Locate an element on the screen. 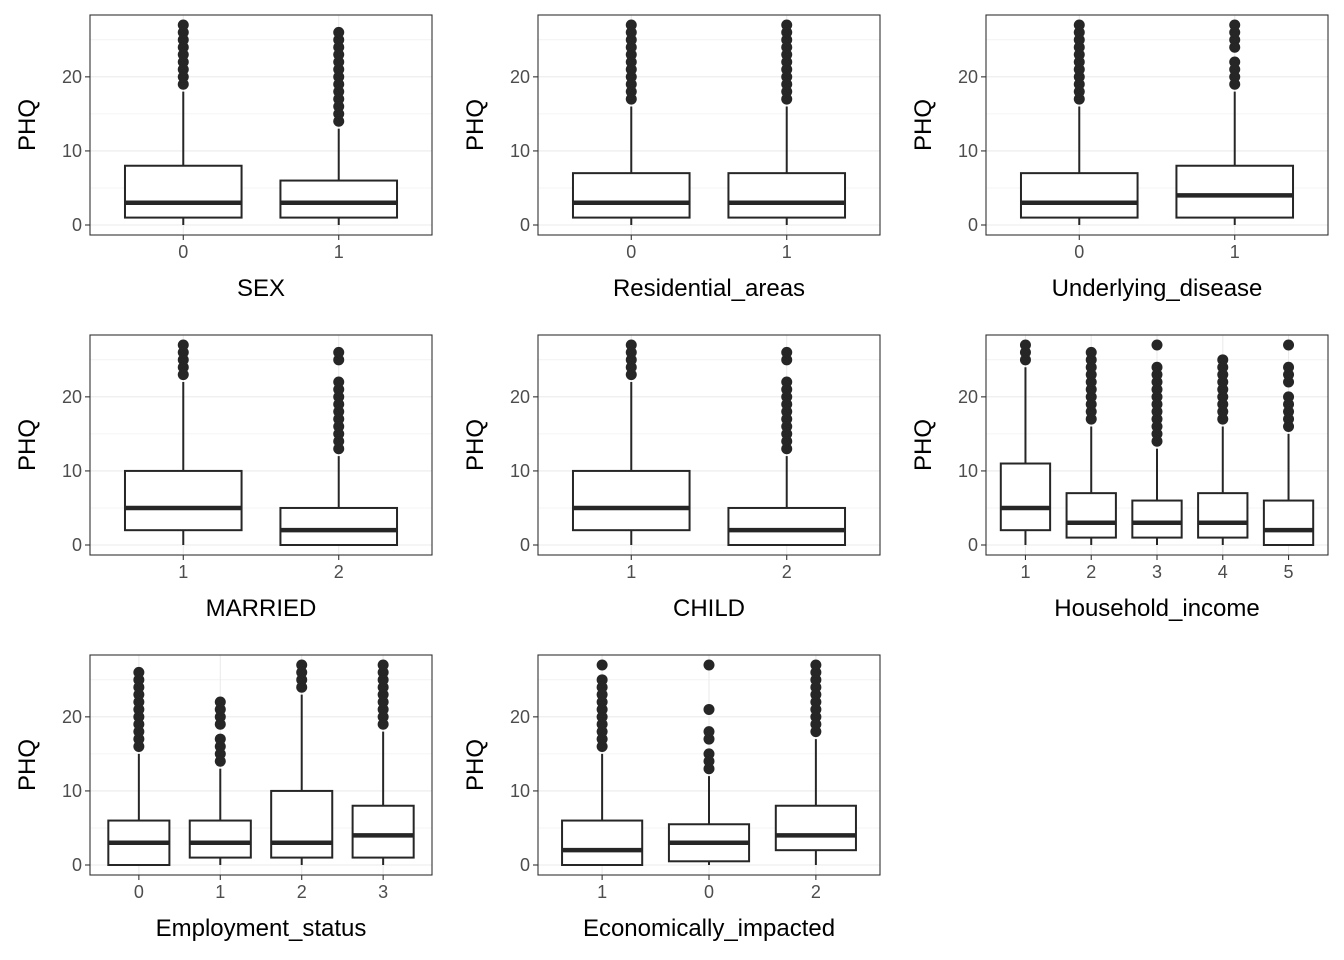 The width and height of the screenshot is (1344, 960). x-axis-title: SEX is located at coordinates (261, 288).